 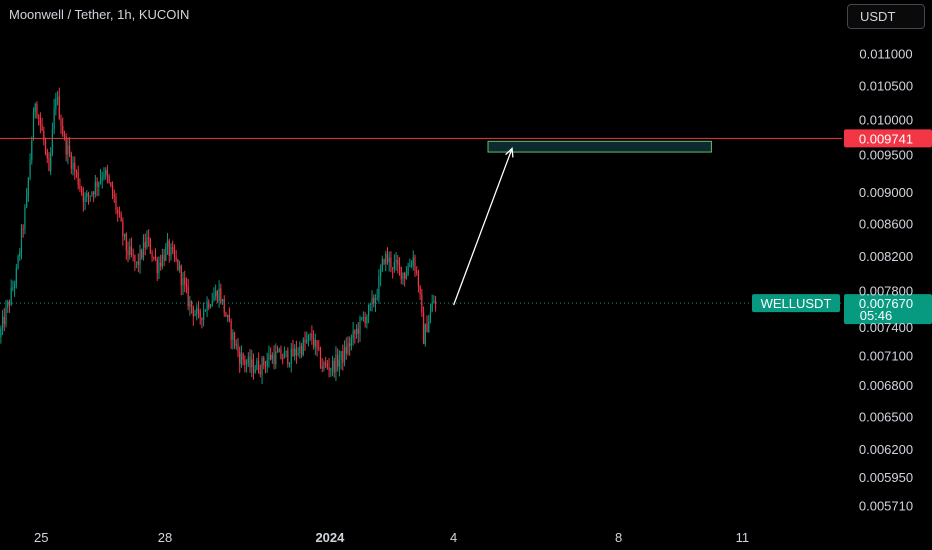 I want to click on currency-button: USDT, so click(x=886, y=16).